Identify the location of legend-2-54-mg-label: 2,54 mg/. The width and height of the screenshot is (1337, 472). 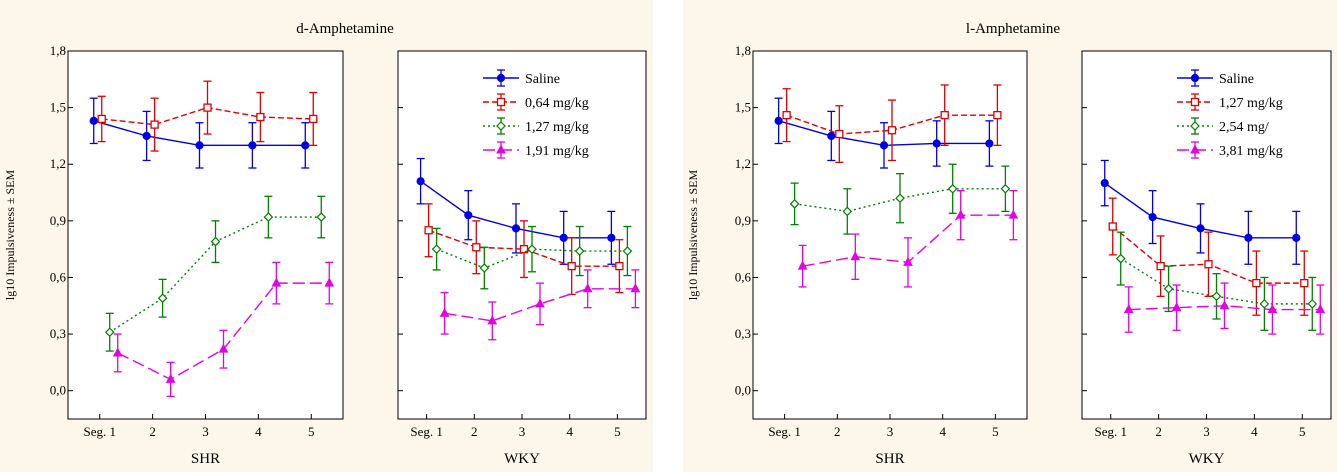
(1244, 127).